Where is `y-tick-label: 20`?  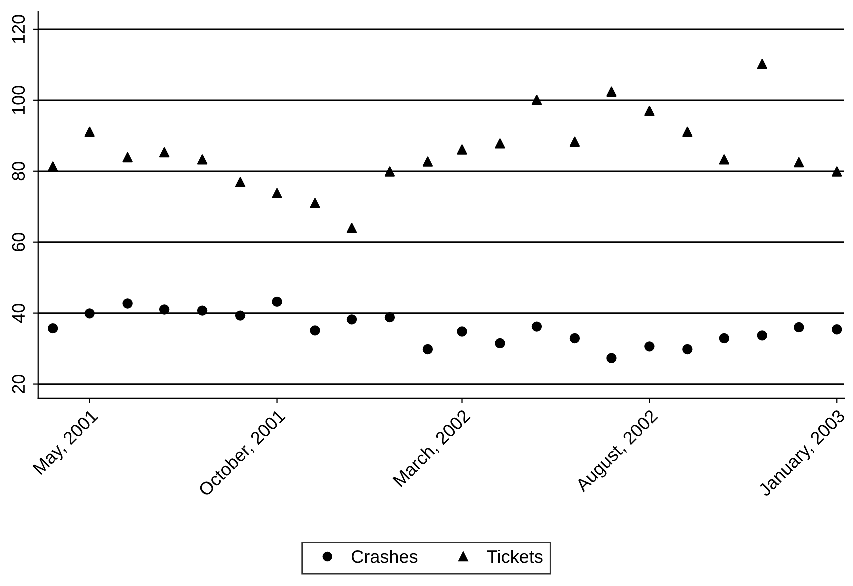
y-tick-label: 20 is located at coordinates (19, 384).